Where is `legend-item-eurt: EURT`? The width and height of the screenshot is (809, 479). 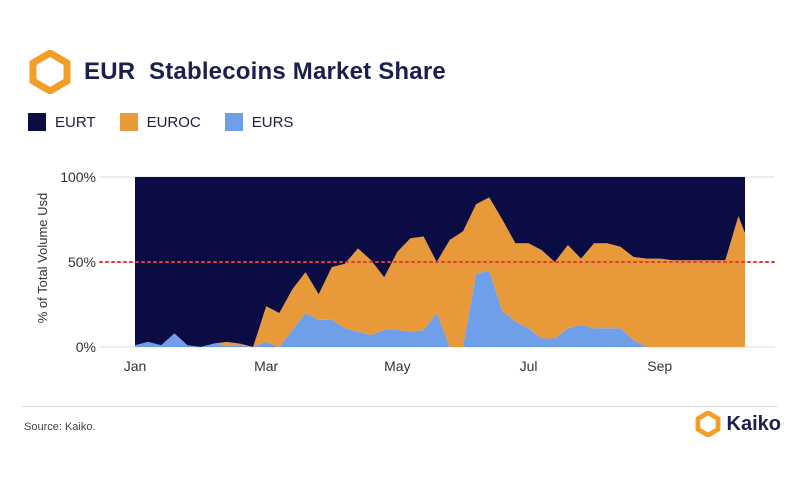 legend-item-eurt: EURT is located at coordinates (62, 122).